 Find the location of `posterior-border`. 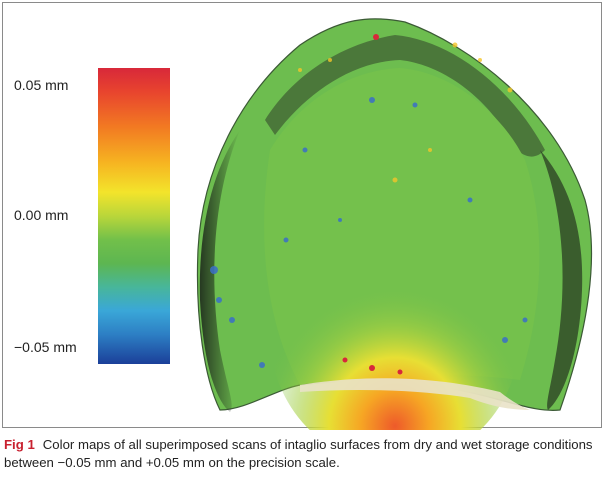

posterior-border is located at coordinates (415, 394).